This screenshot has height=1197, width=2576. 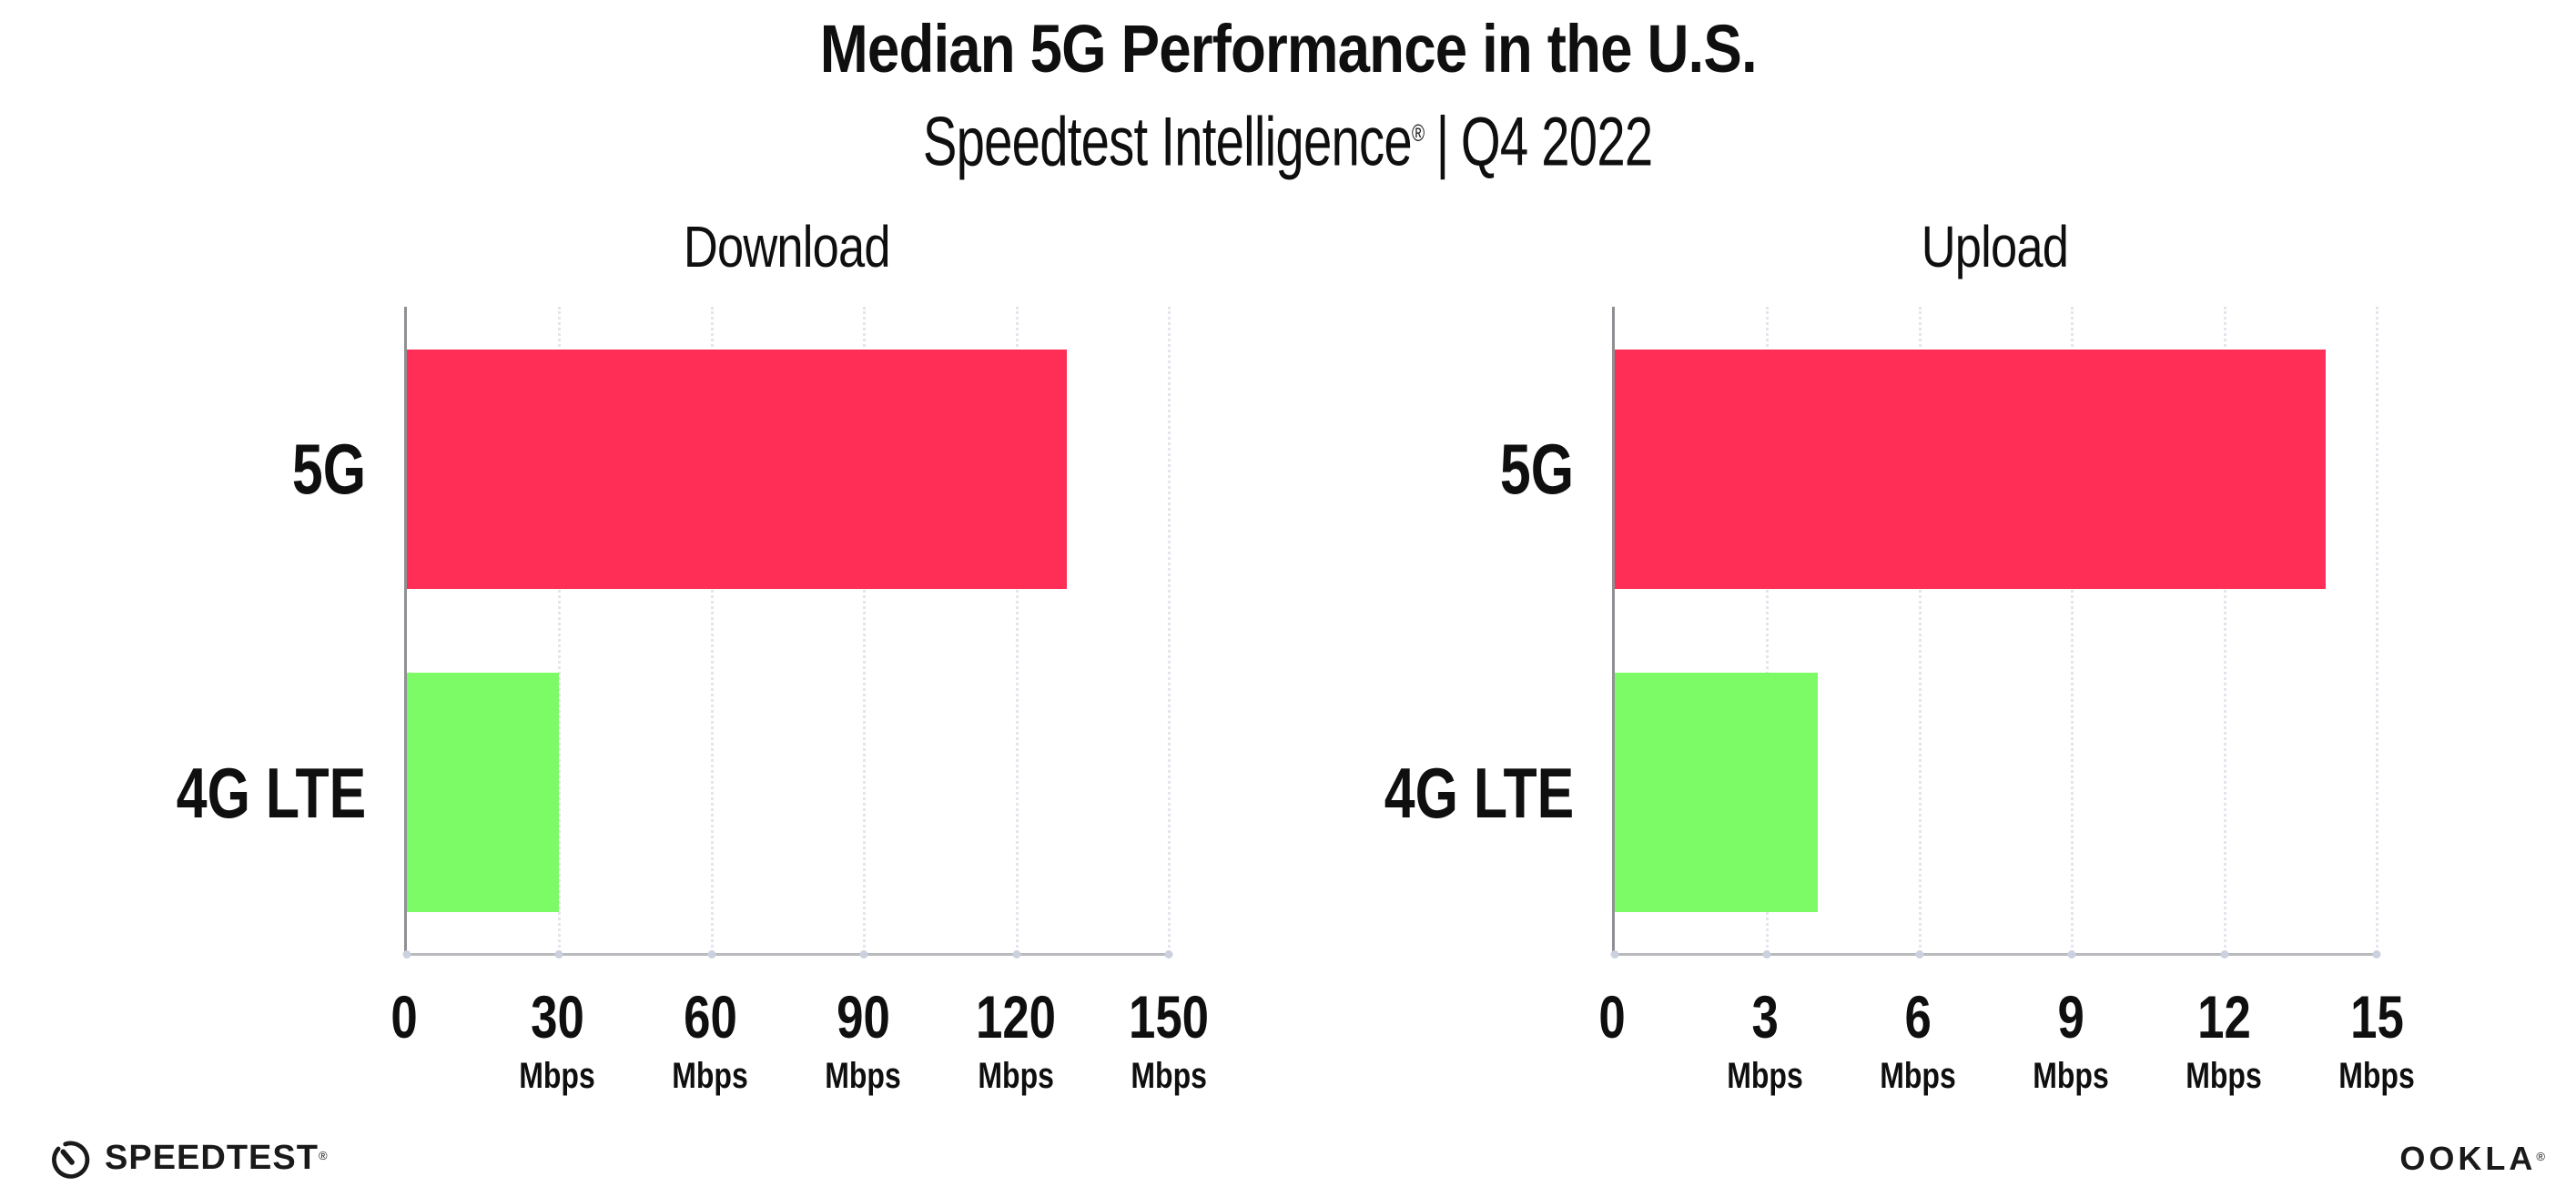 I want to click on speedtest-registered-mark: ®, so click(x=323, y=1156).